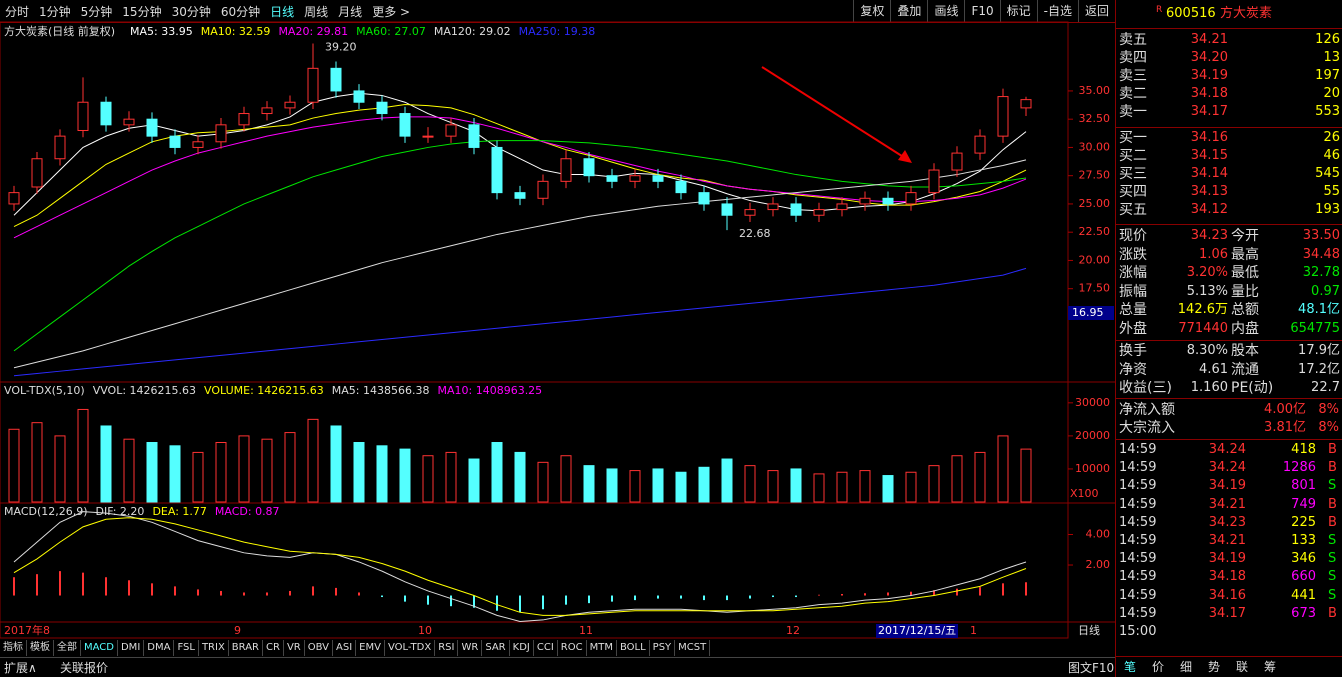  What do you see at coordinates (1186, 667) in the screenshot?
I see `panel-tab: 细` at bounding box center [1186, 667].